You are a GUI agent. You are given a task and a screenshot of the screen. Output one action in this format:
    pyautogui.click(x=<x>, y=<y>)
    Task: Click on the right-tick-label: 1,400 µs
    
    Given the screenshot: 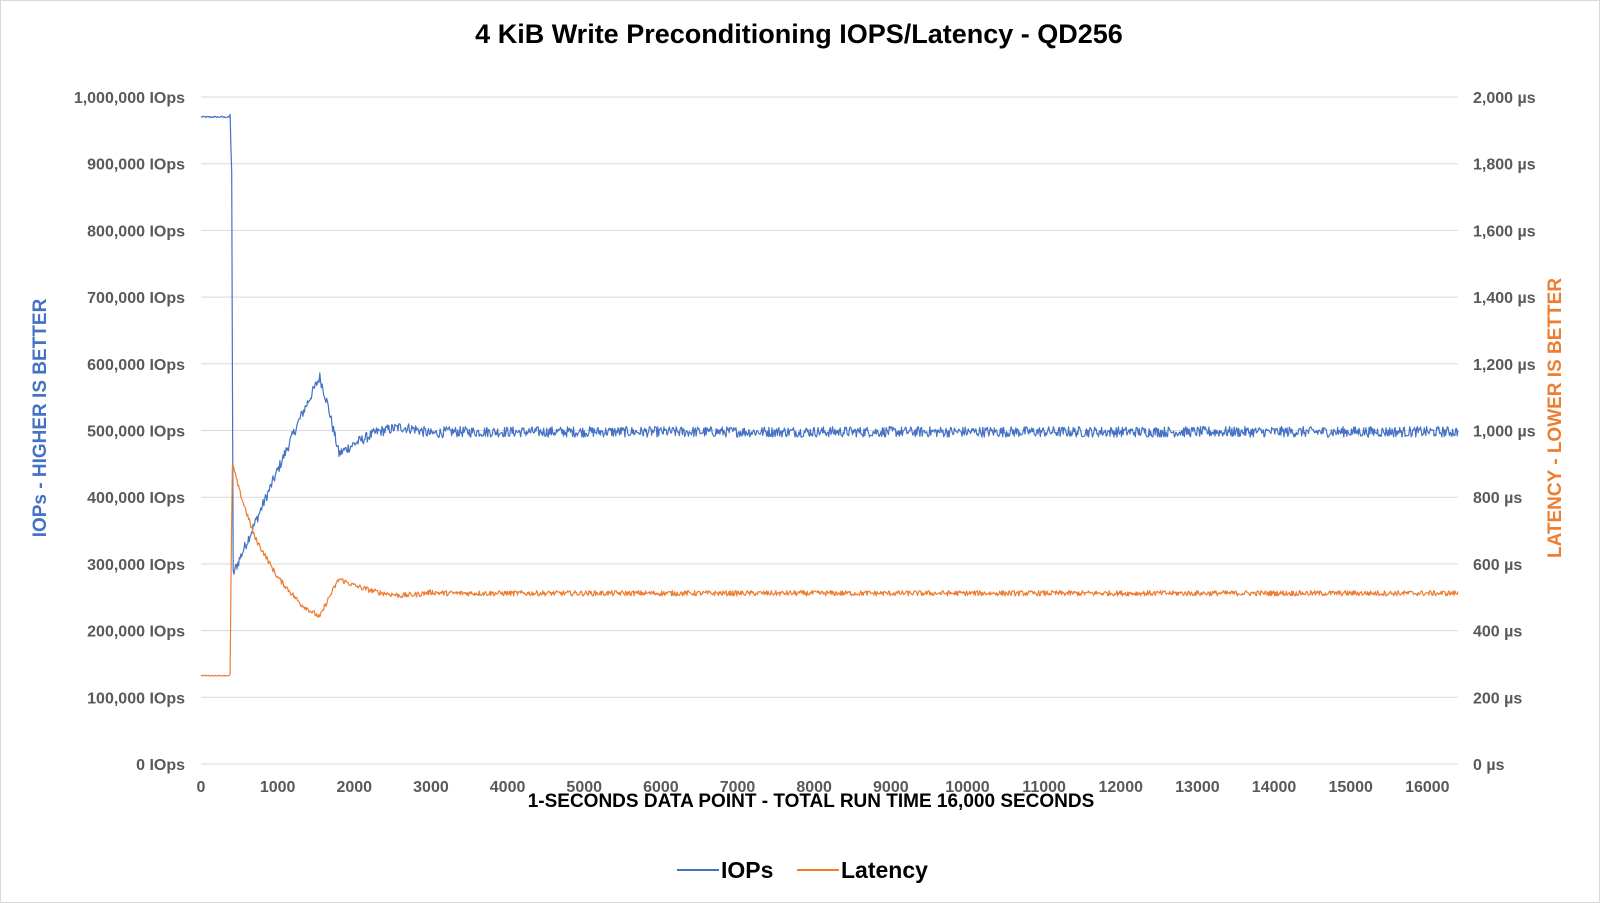 What is the action you would take?
    pyautogui.click(x=1504, y=298)
    